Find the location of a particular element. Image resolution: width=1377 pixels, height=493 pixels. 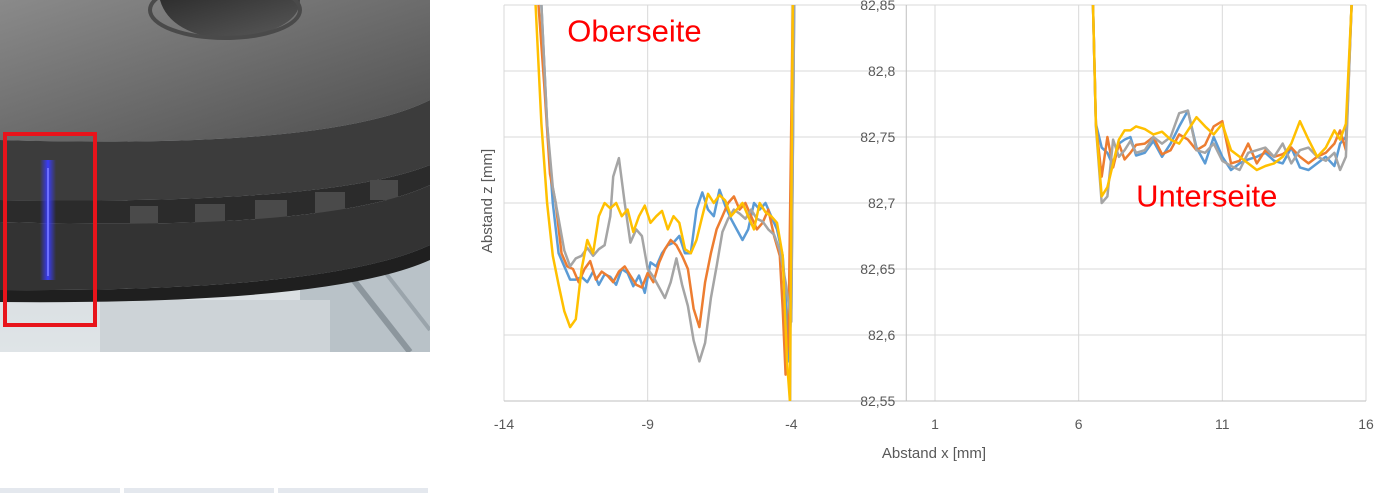

x-tick-labels: -14 -9 -4 1 6 11 16 is located at coordinates (934, 424).